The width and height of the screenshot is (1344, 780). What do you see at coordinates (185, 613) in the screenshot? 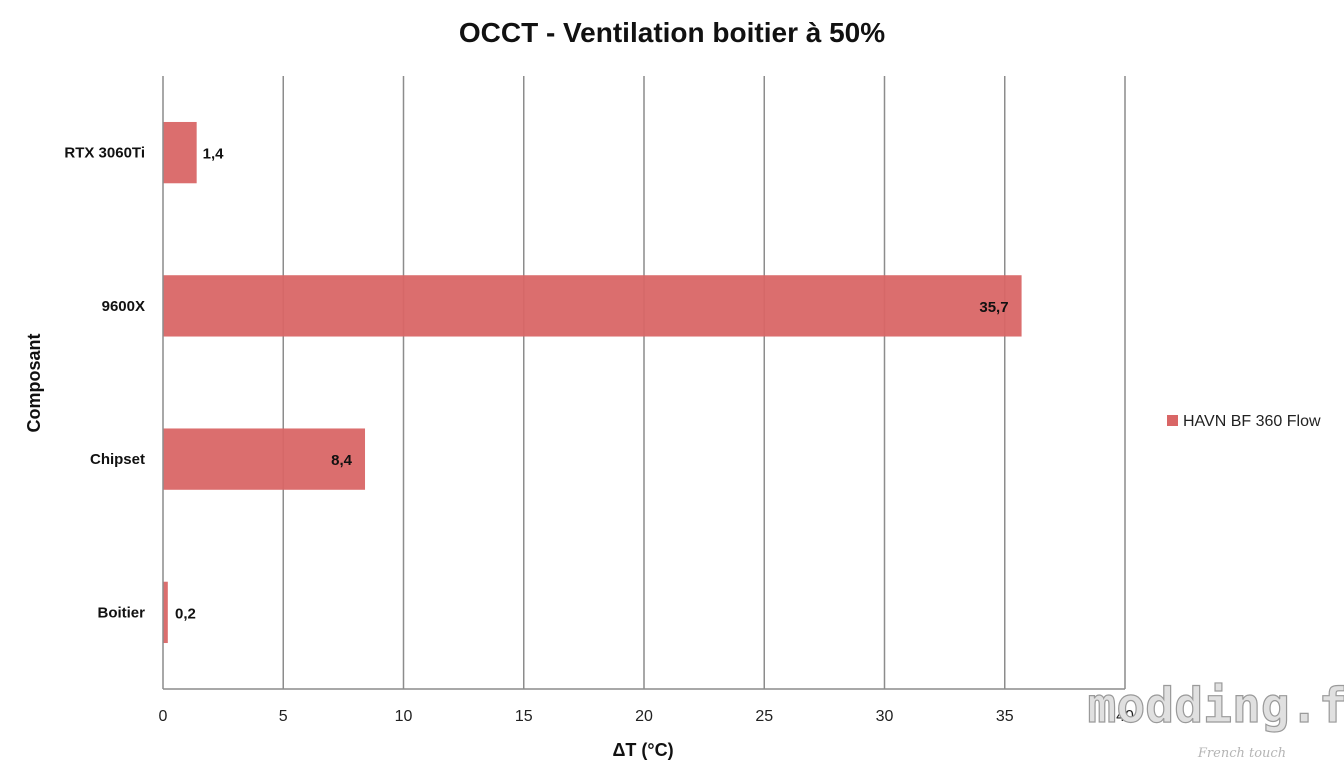
I see `data-label: 0,2` at bounding box center [185, 613].